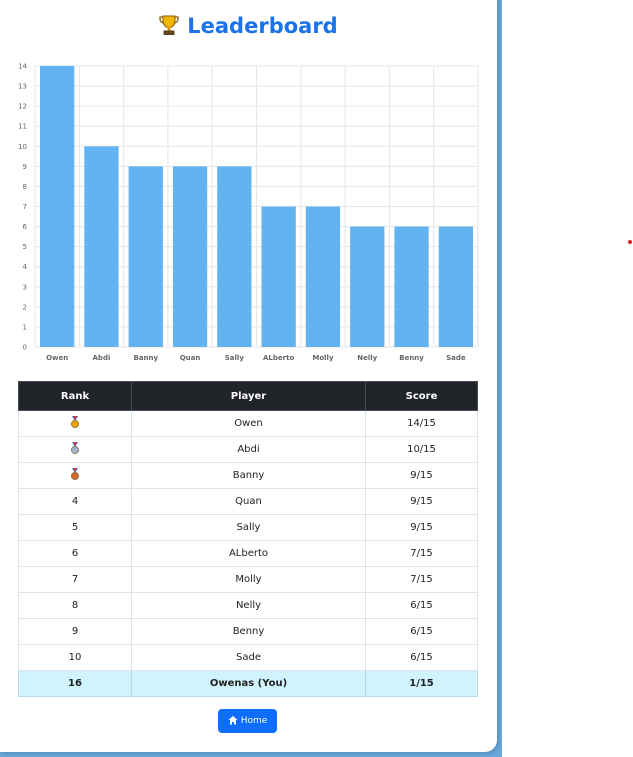 This screenshot has height=757, width=633. I want to click on bar-nelly, so click(367, 286).